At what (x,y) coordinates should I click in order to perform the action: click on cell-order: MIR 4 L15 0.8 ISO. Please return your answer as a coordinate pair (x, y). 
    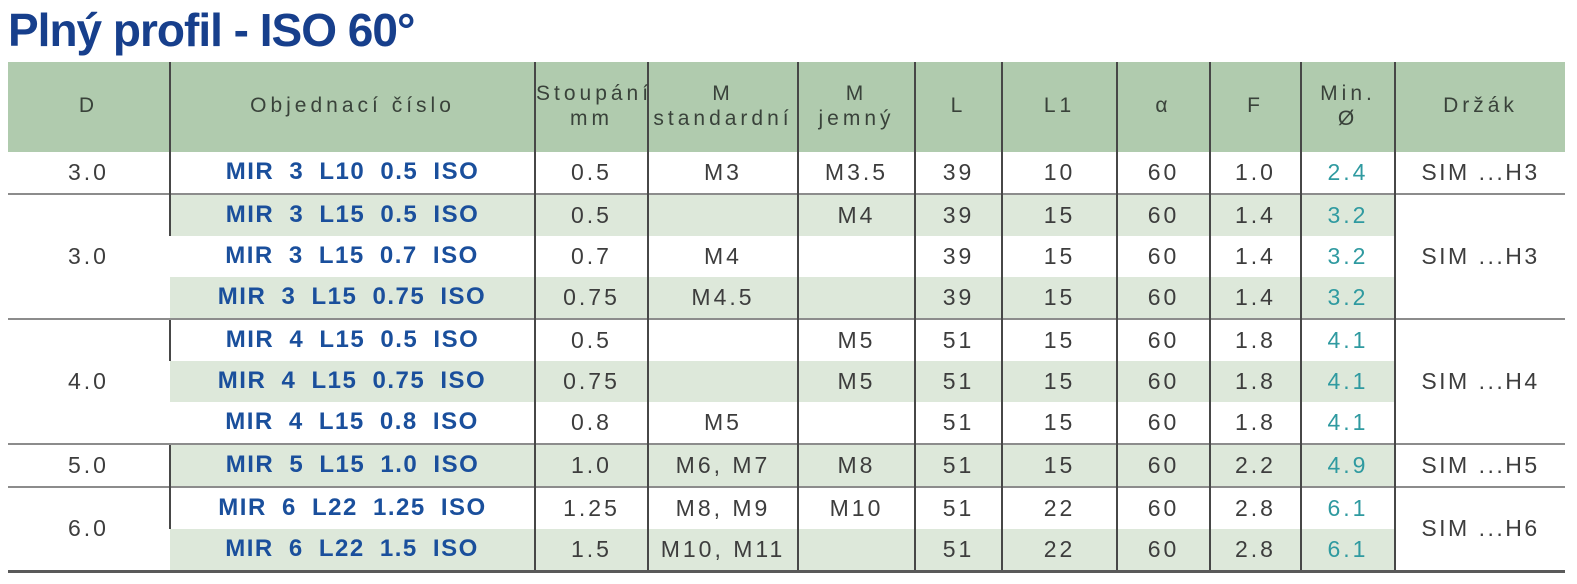
    Looking at the image, I should click on (352, 422).